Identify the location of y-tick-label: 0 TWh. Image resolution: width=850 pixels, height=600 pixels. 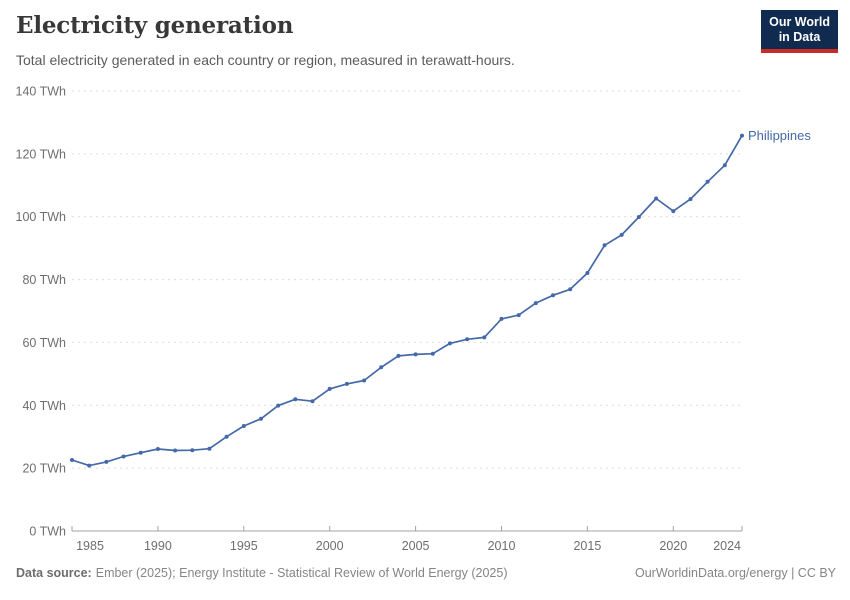
(47, 532).